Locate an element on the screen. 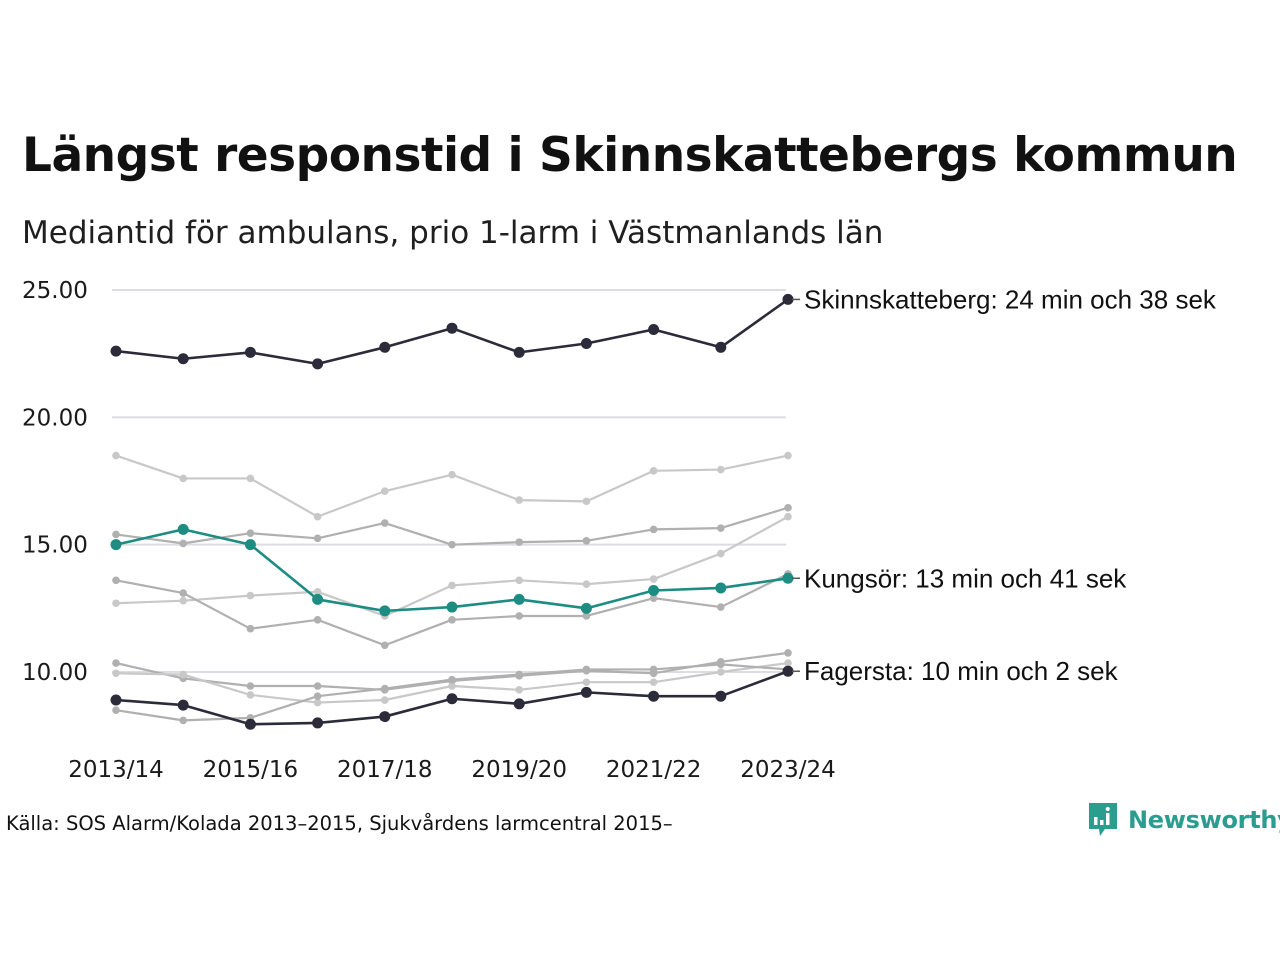 The width and height of the screenshot is (1280, 960). series-fagersta is located at coordinates (452, 697).